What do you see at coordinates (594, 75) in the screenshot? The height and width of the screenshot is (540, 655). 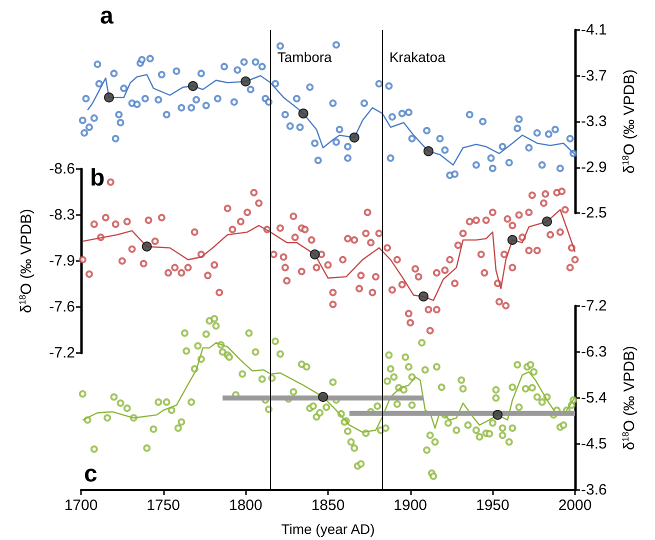 I see `y-tick-label: -3.7` at bounding box center [594, 75].